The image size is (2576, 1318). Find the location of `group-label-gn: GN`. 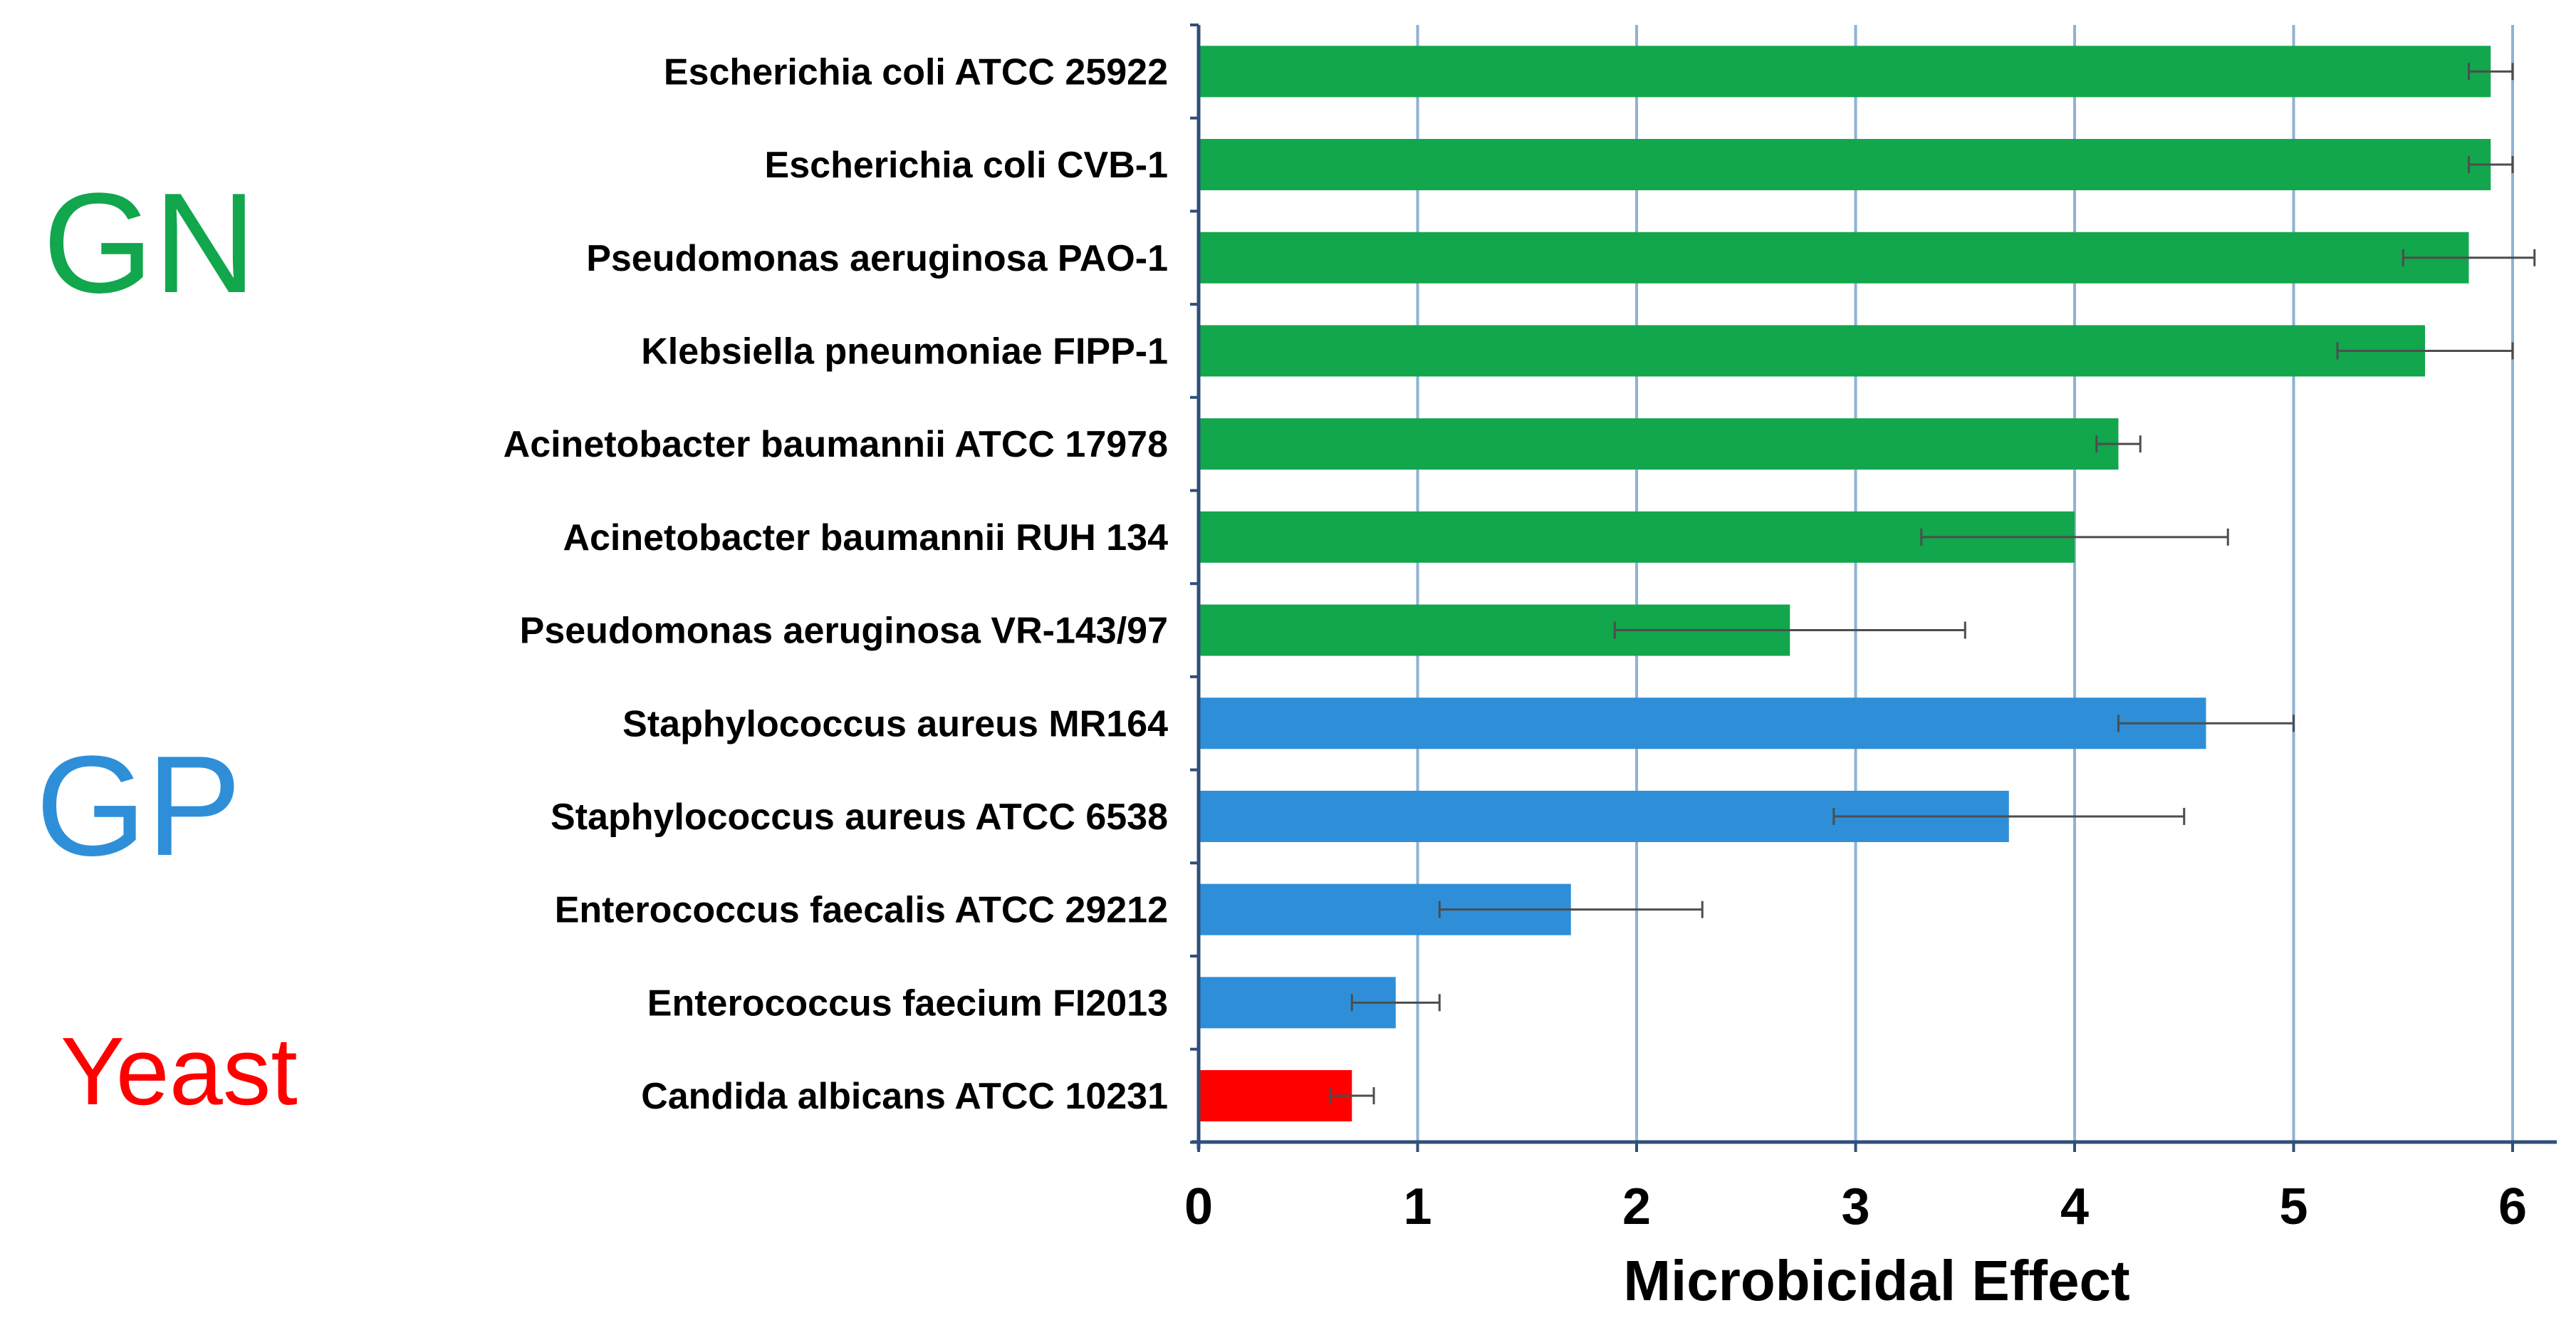

group-label-gn: GN is located at coordinates (149, 244).